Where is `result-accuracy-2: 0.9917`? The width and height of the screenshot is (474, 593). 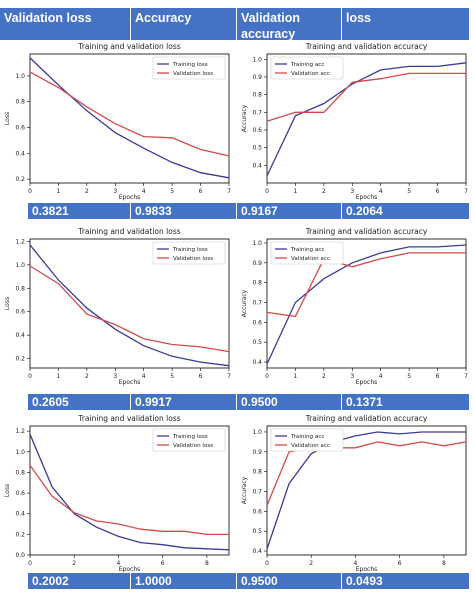
result-accuracy-2: 0.9917 is located at coordinates (184, 402).